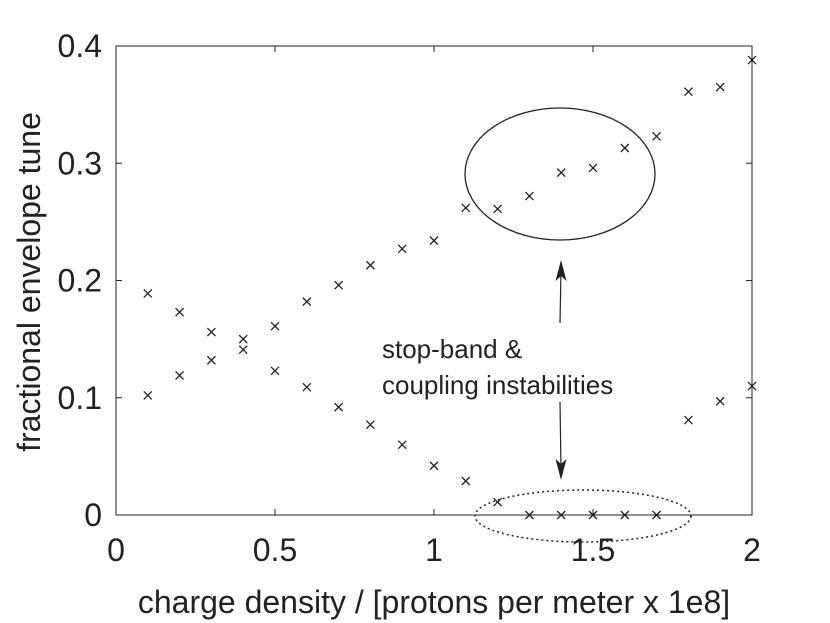 The width and height of the screenshot is (830, 623). What do you see at coordinates (80, 163) in the screenshot?
I see `y-tick-label: 0.3` at bounding box center [80, 163].